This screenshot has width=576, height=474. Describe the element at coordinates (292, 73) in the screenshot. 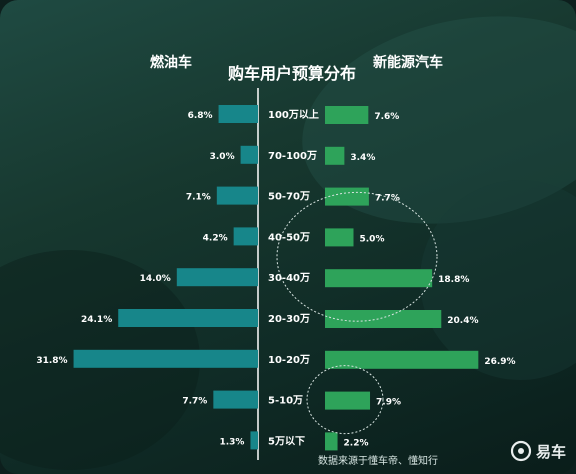

I see `chart-title: 购车用户预算分布` at that location.